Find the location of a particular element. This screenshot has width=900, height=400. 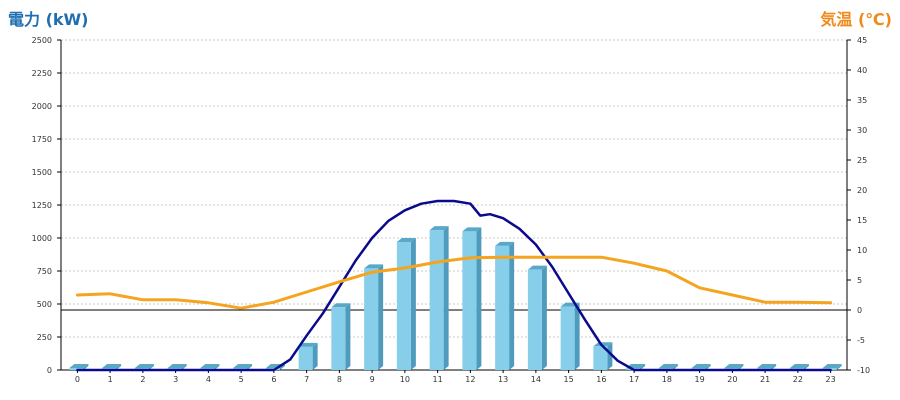

x-tick-label: 18 is located at coordinates (667, 379).